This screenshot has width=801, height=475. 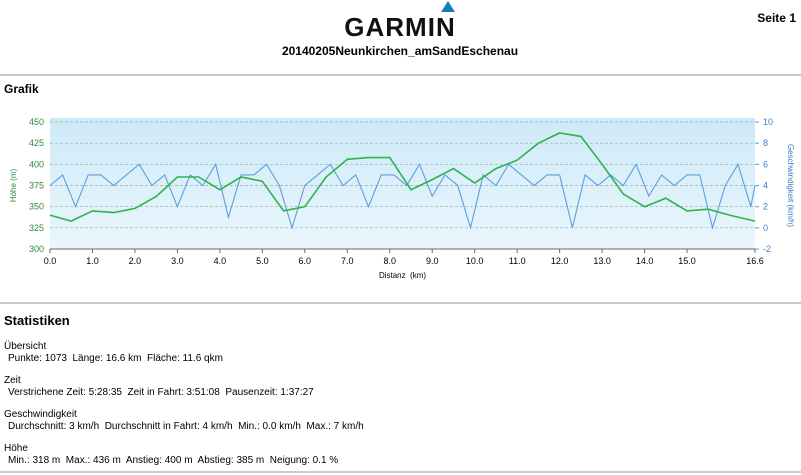 I want to click on y-tick-label: 325, so click(x=36, y=228).